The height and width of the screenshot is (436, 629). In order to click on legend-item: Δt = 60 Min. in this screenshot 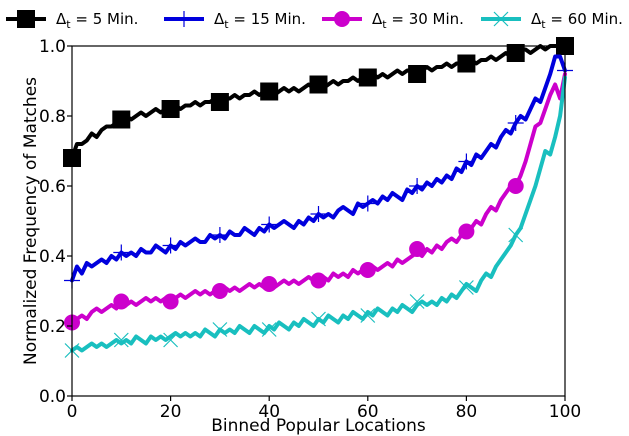, I will do `click(552, 20)`.